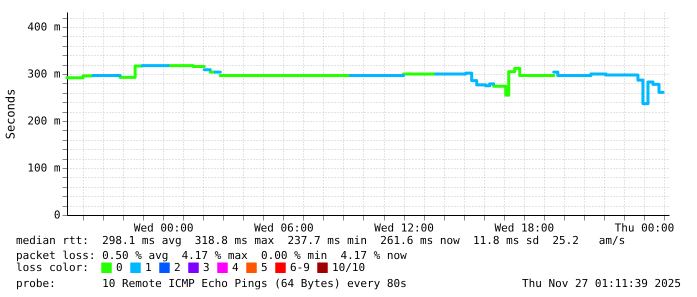 The image size is (697, 297). I want to click on text: Thu Nov 27 01:11:39 2025, so click(601, 283).